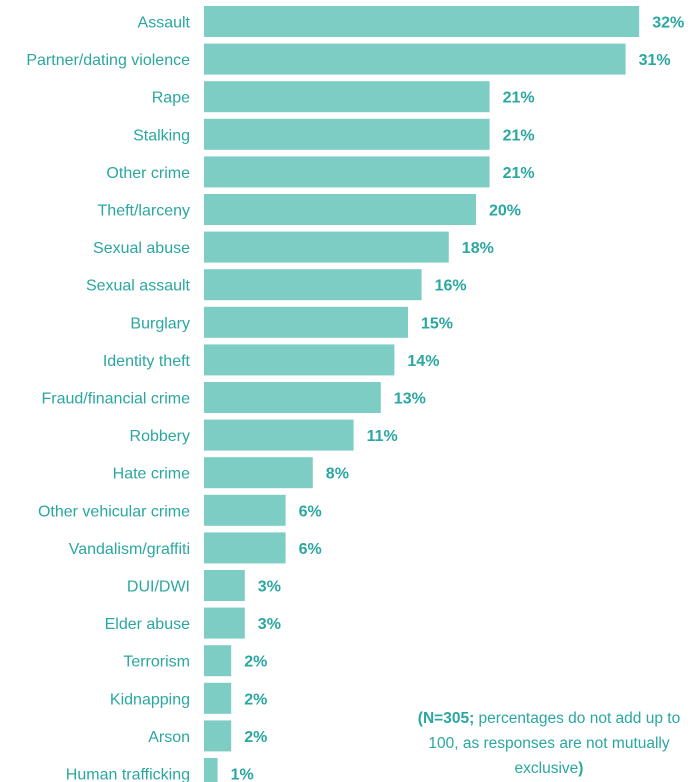 The height and width of the screenshot is (782, 692). What do you see at coordinates (144, 211) in the screenshot?
I see `category-label: Theft/larceny` at bounding box center [144, 211].